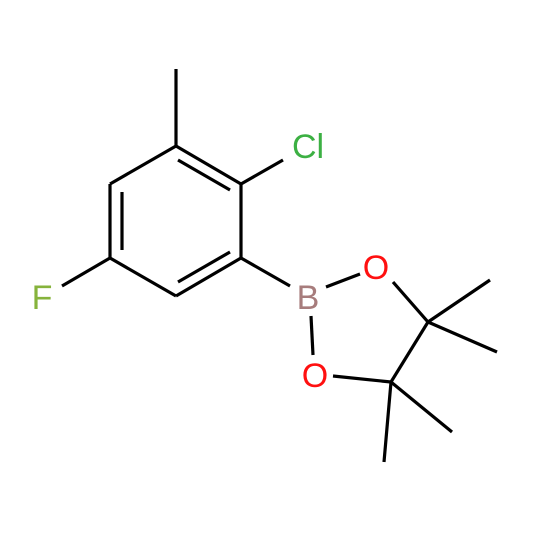 The height and width of the screenshot is (533, 533). I want to click on atom-label: F, so click(42, 298).